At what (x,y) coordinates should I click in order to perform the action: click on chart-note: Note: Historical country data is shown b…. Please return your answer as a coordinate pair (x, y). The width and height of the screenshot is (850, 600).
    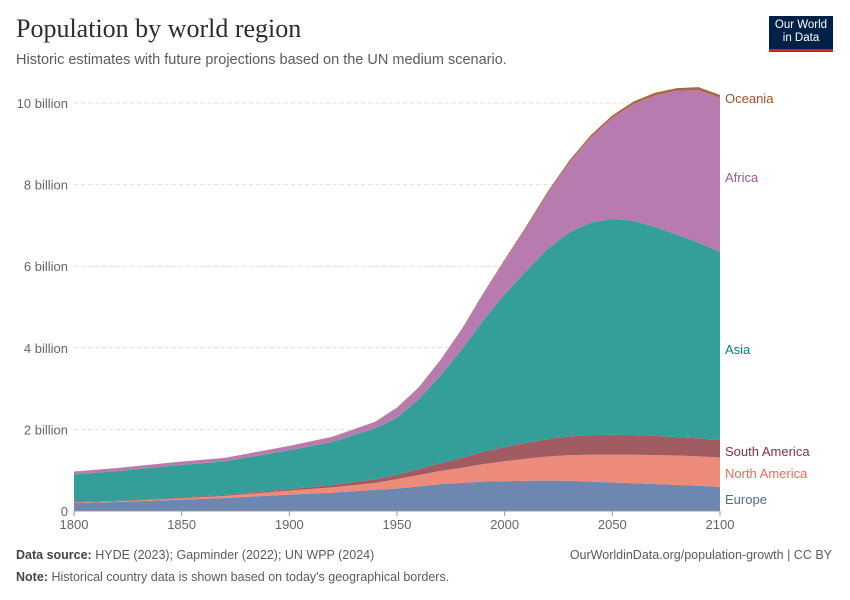
    Looking at the image, I should click on (233, 577).